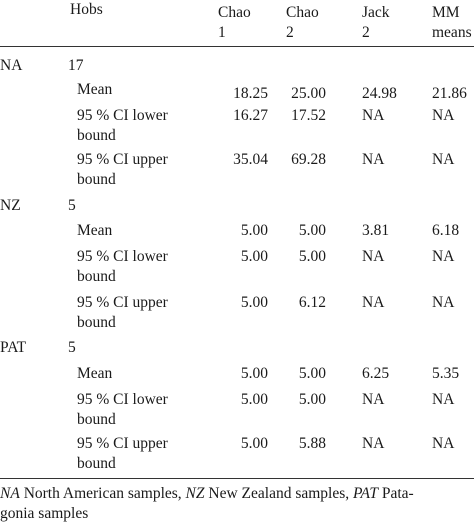 The width and height of the screenshot is (474, 525). I want to click on header-chao1-line2: 1, so click(222, 32).